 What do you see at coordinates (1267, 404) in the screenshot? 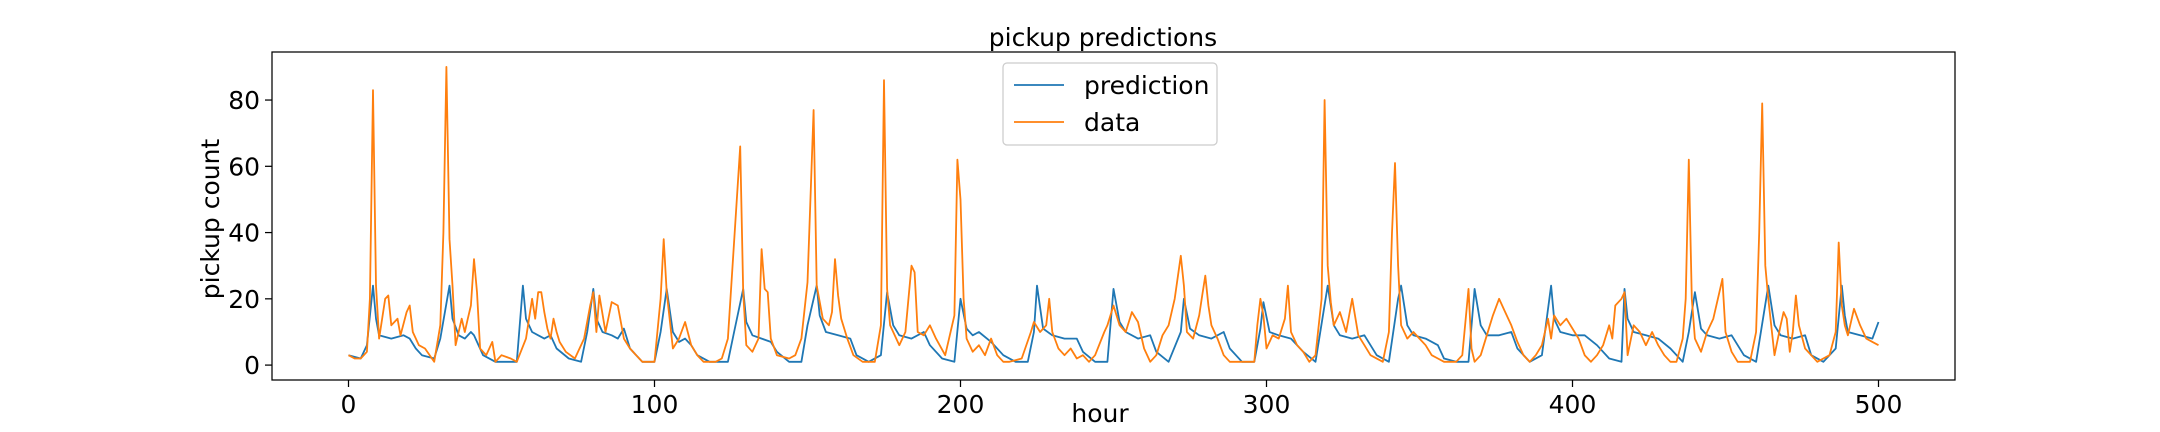
I see `x-tick-label: 300` at bounding box center [1267, 404].